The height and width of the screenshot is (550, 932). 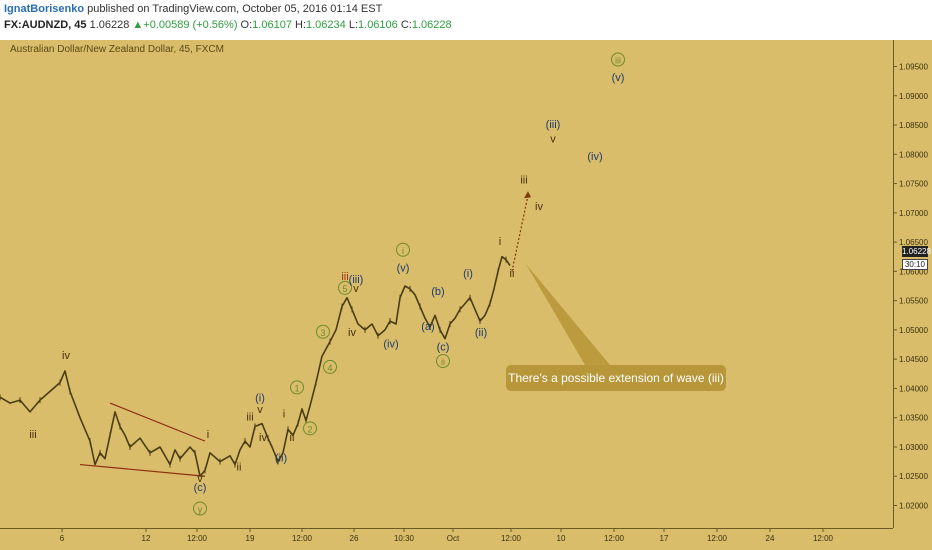 I want to click on symbol-name: FX:AUDNZD, 45, so click(x=45, y=25).